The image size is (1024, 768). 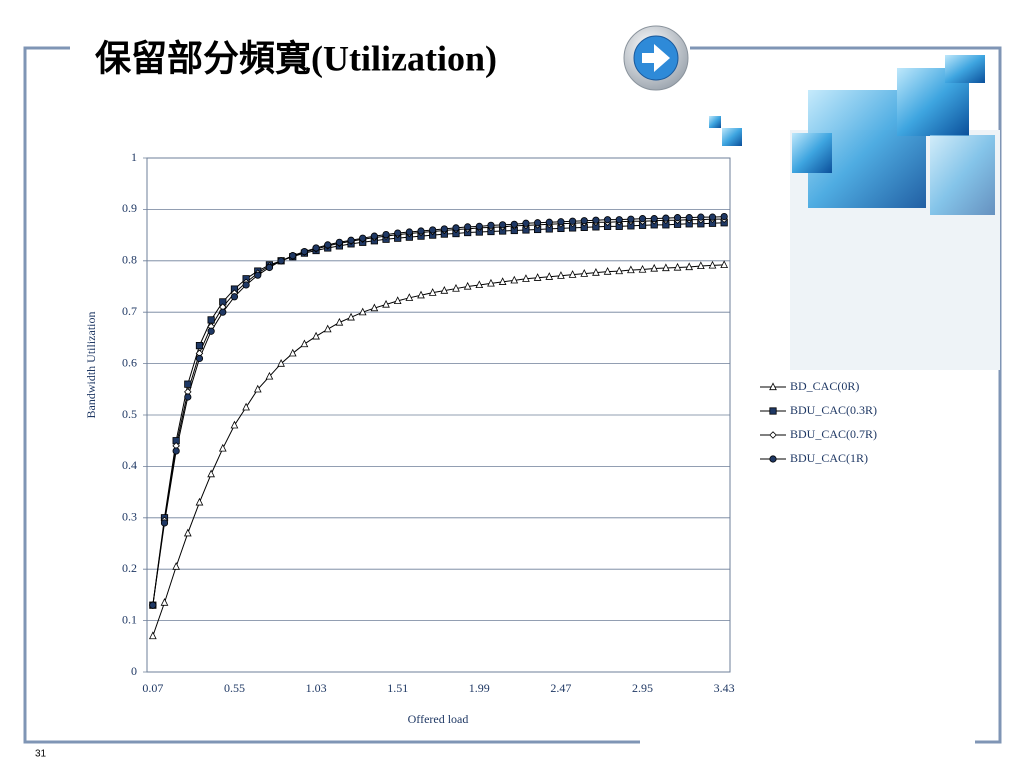 I want to click on y-tick-label: 1, so click(x=134, y=157).